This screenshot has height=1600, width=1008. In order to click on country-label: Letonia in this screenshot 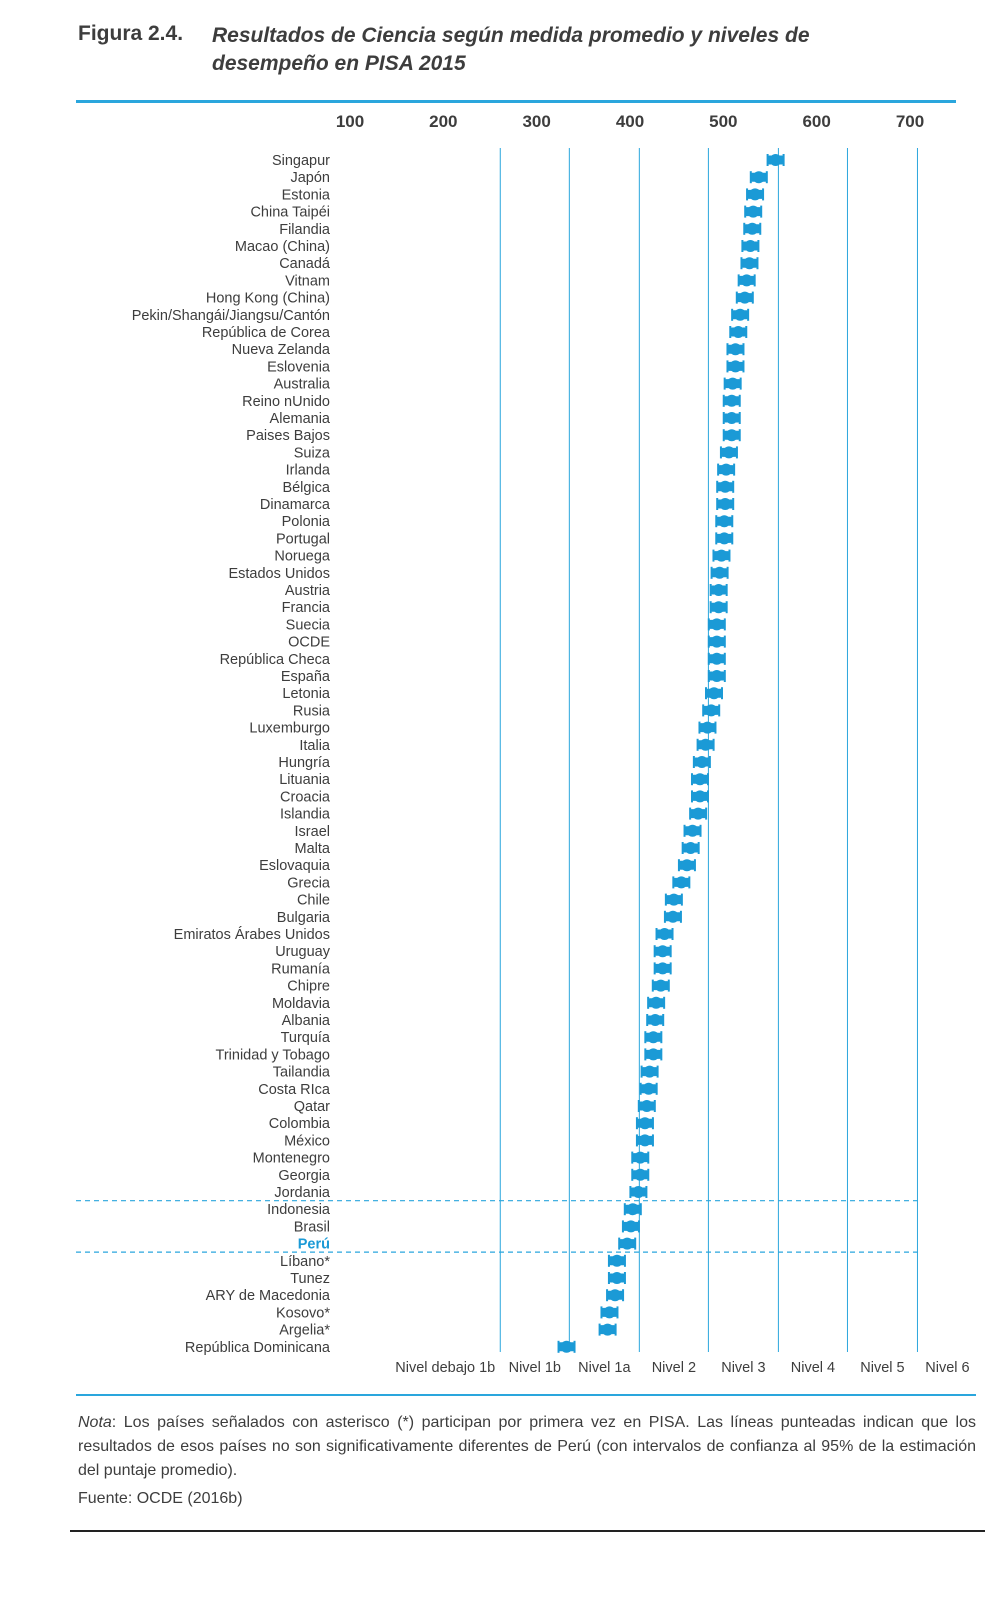, I will do `click(306, 694)`.